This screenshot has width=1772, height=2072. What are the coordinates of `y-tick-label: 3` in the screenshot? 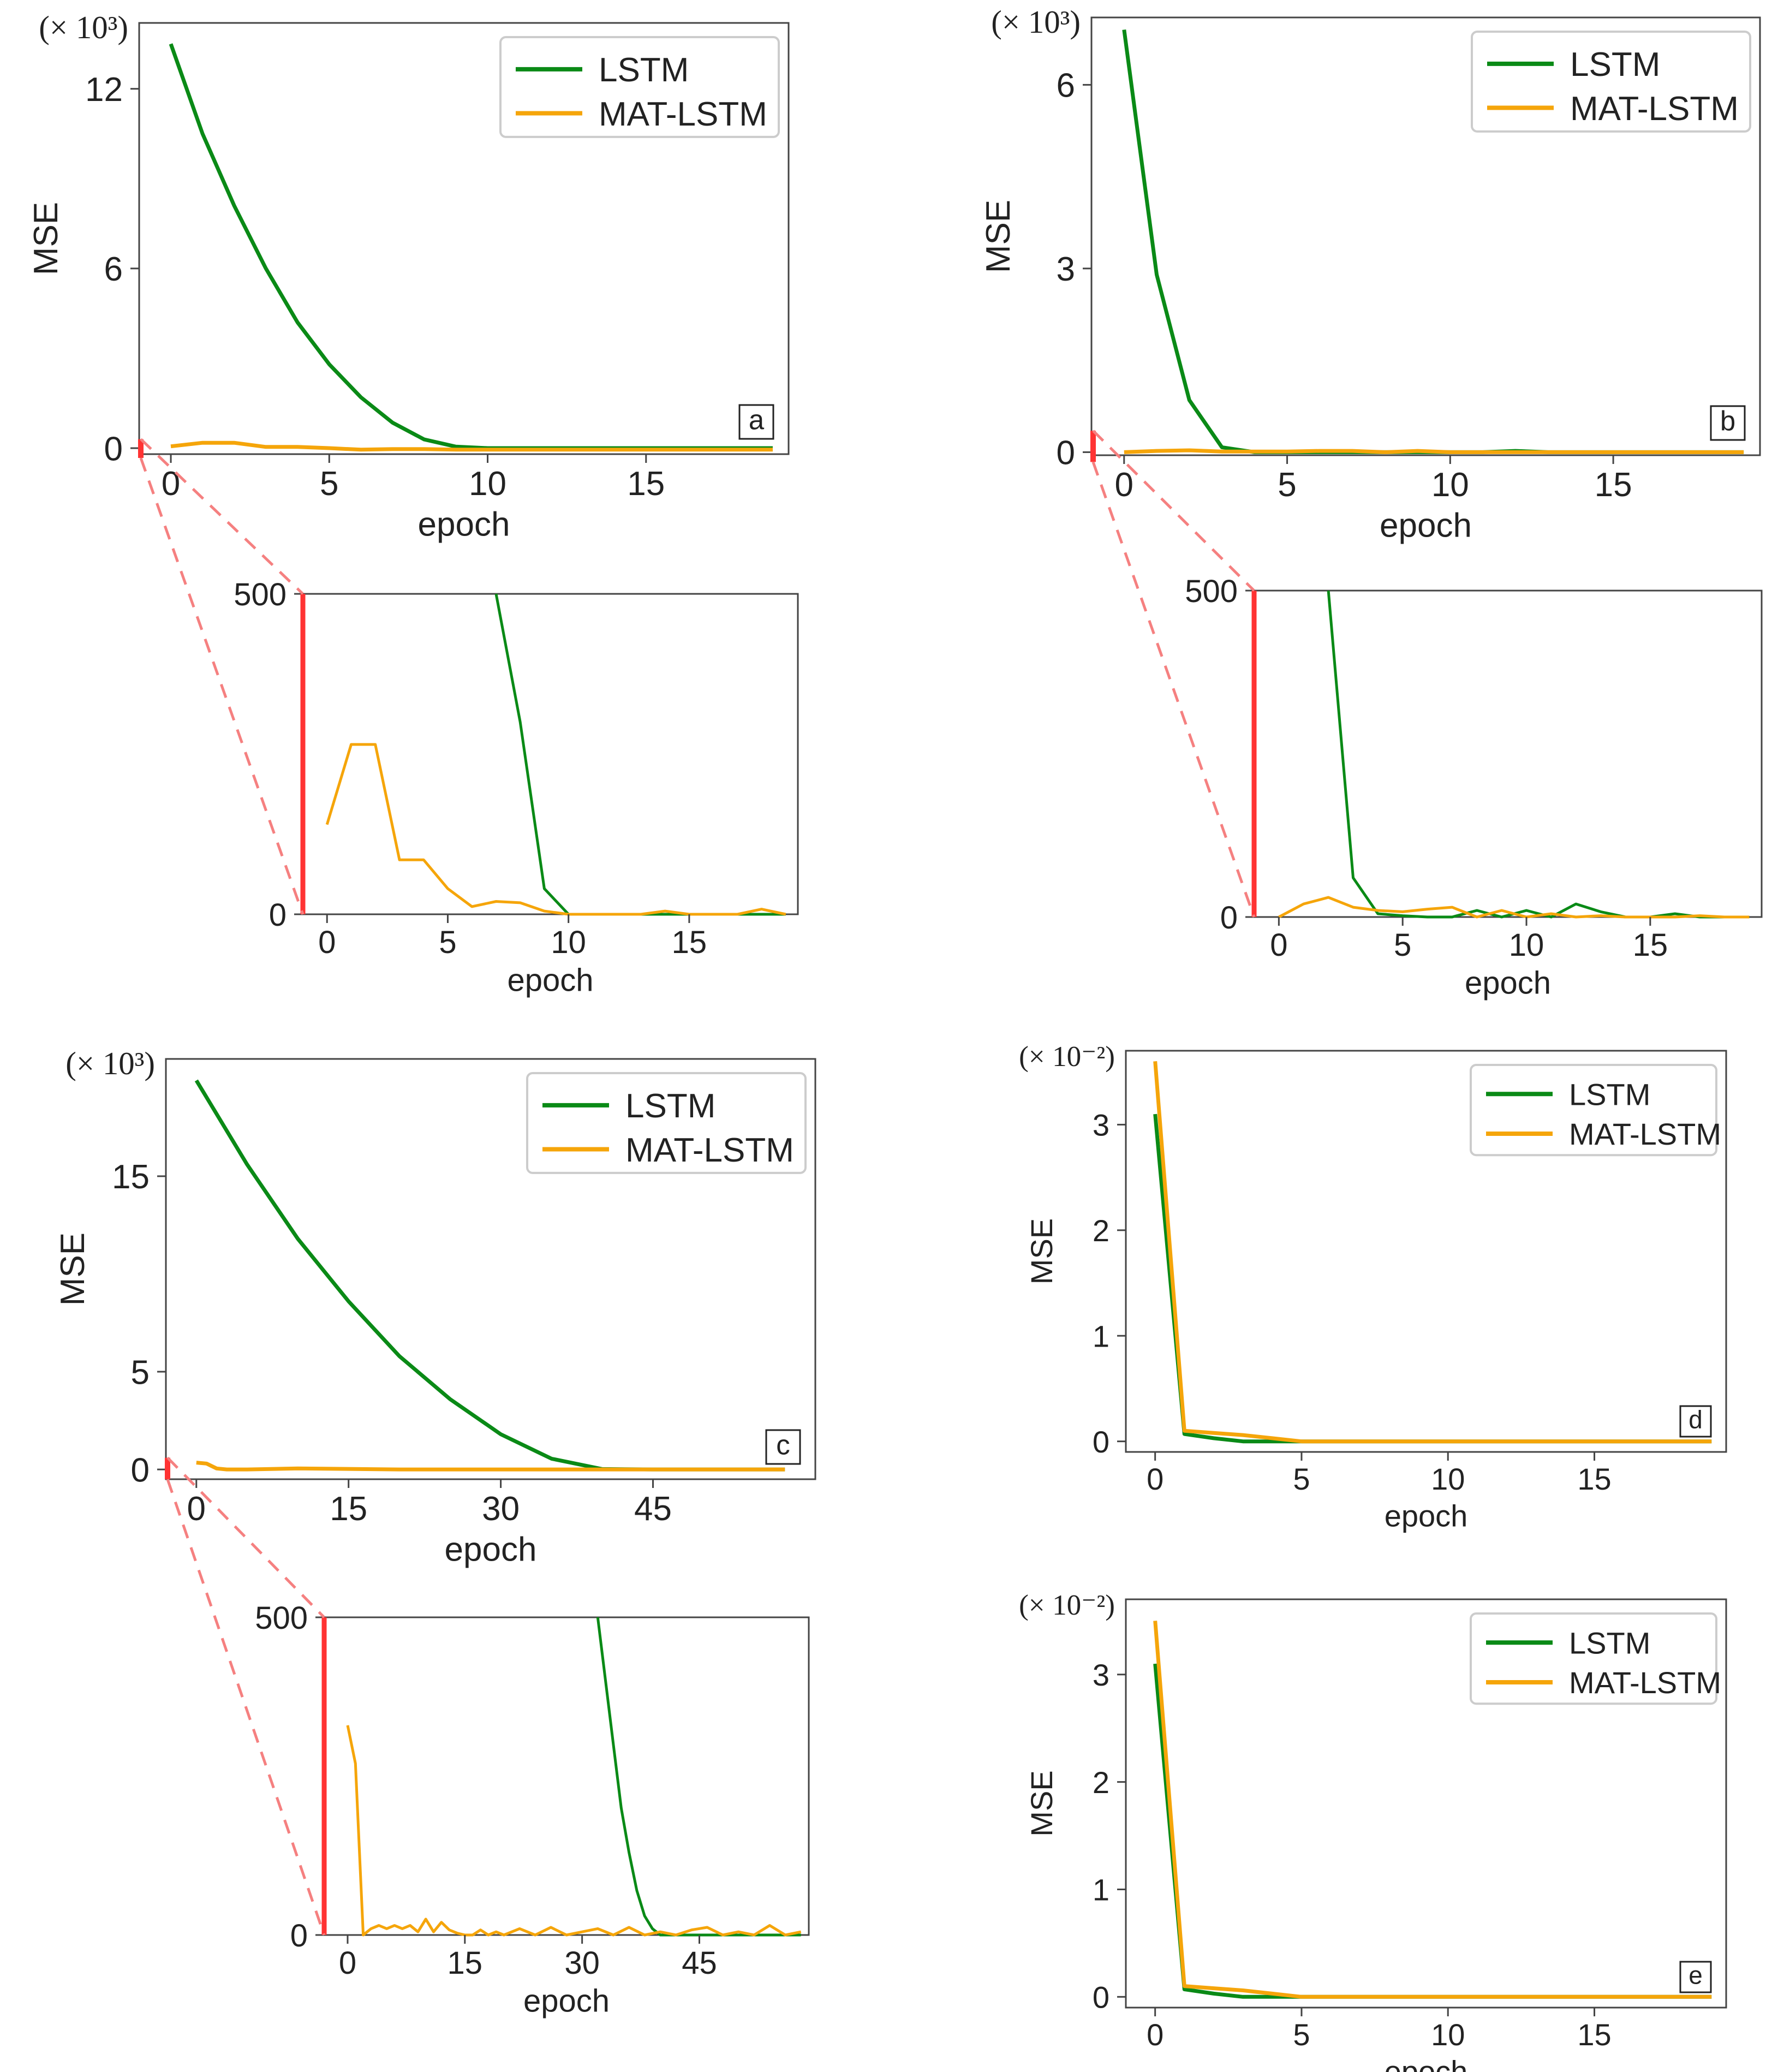 It's located at (1066, 269).